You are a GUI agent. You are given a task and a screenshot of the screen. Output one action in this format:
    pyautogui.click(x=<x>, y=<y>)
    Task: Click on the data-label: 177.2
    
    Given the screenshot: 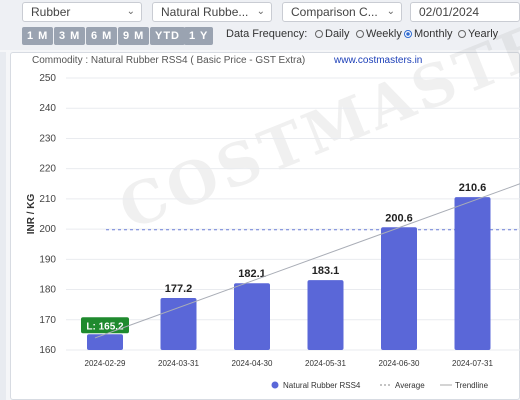 What is the action you would take?
    pyautogui.click(x=179, y=289)
    